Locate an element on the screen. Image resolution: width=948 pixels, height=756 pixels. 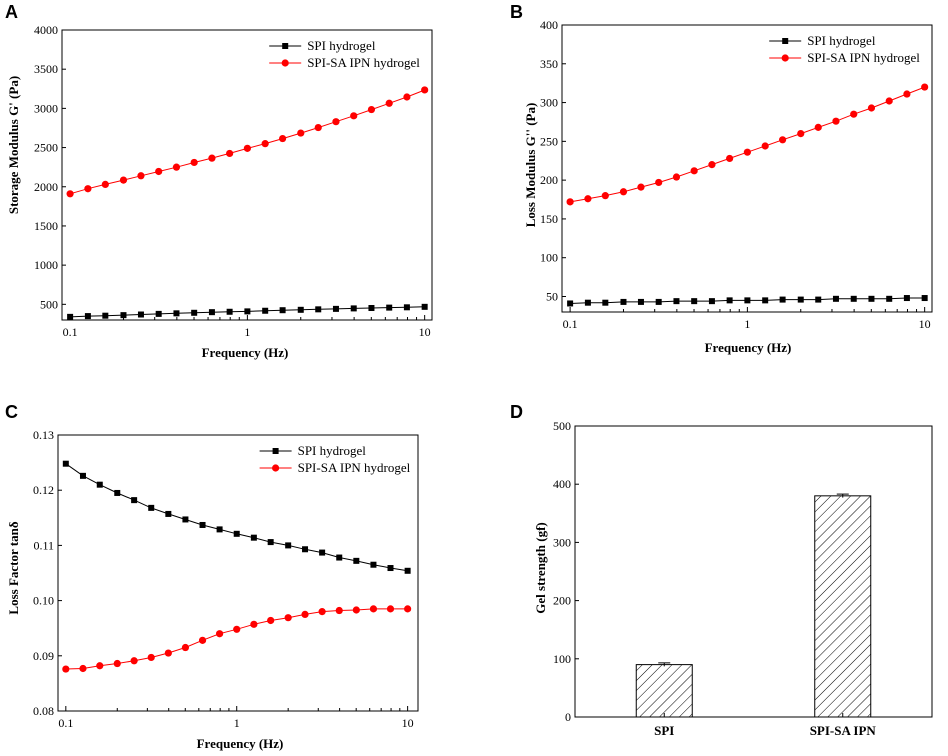
panel-b-xlabel: Frequency (Hz) is located at coordinates (748, 347).